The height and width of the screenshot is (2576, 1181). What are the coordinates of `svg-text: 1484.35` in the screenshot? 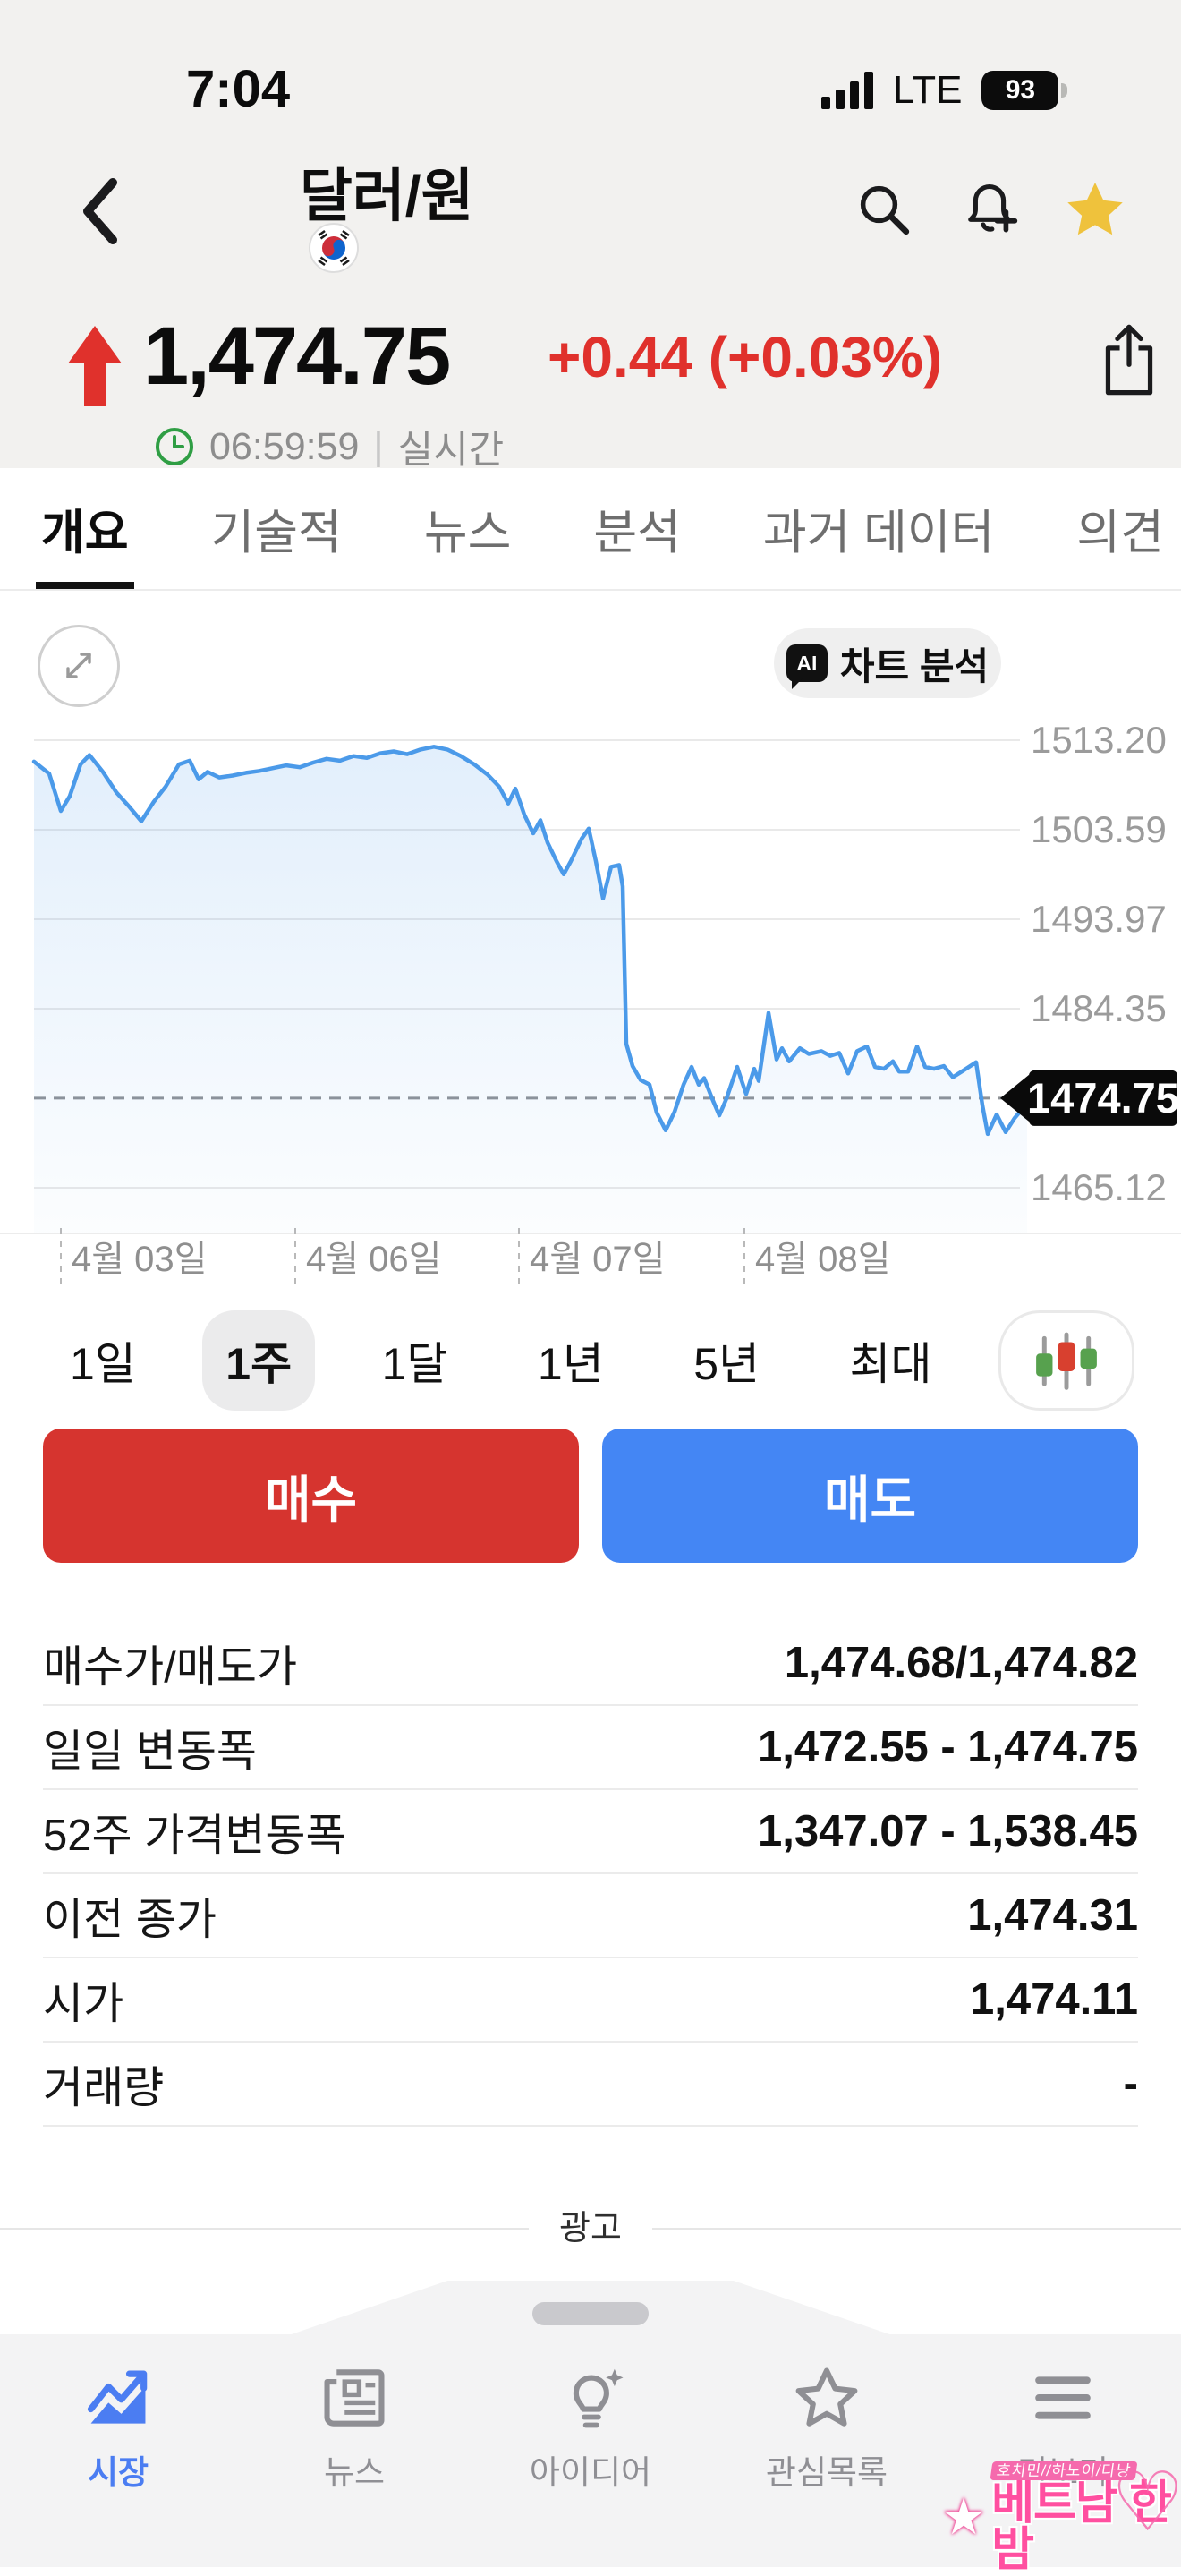 It's located at (1099, 1008).